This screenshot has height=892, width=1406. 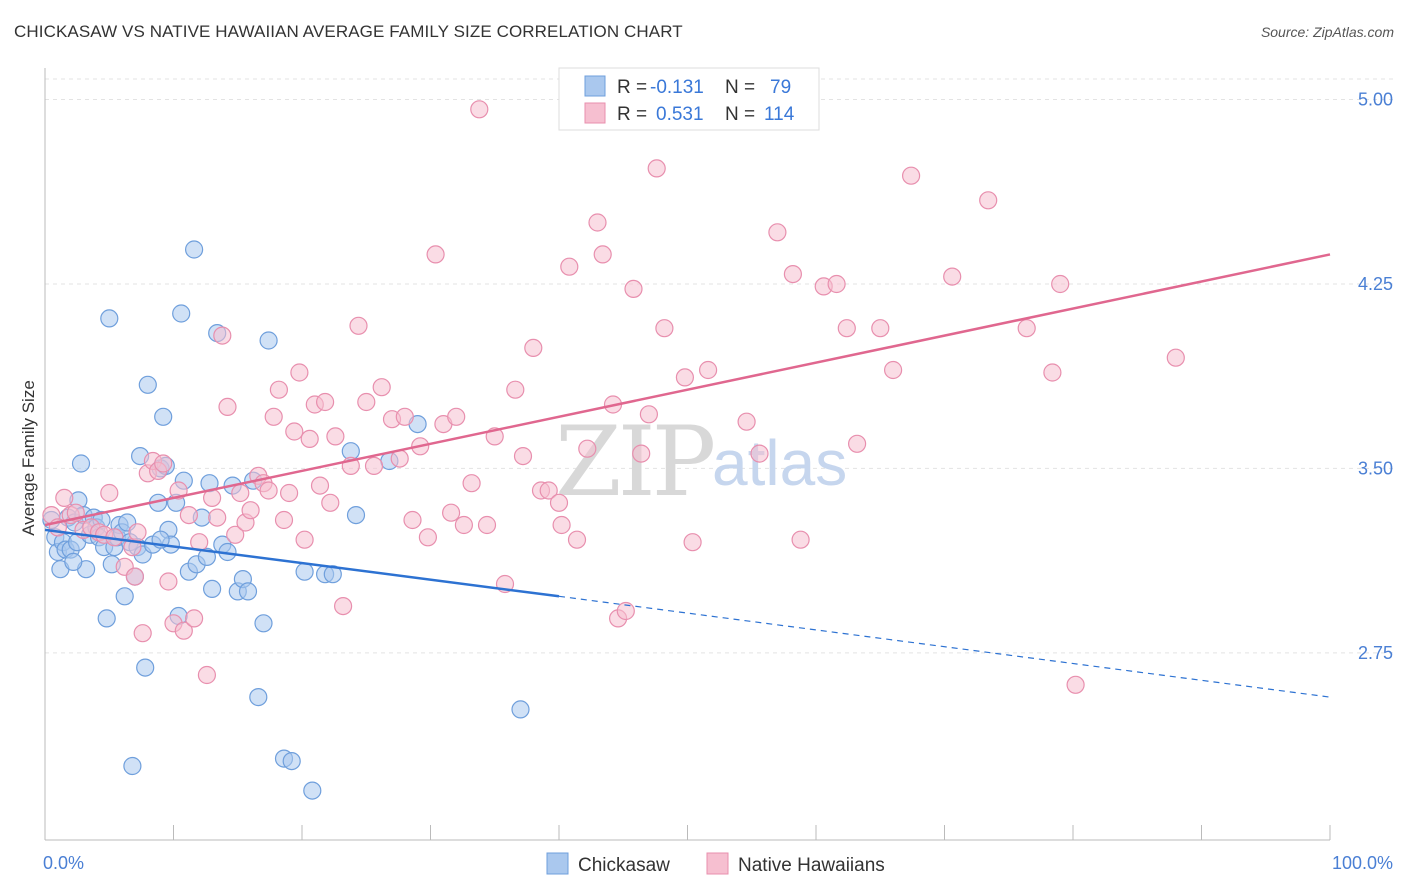 I want to click on bottom-legend-chickasaw: Chickasaw, so click(x=624, y=865).